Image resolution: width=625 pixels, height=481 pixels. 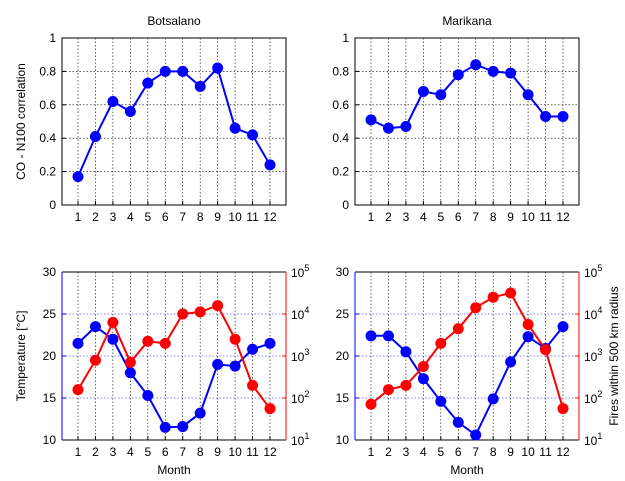 What do you see at coordinates (50, 398) in the screenshot?
I see `y-tick-label: 15` at bounding box center [50, 398].